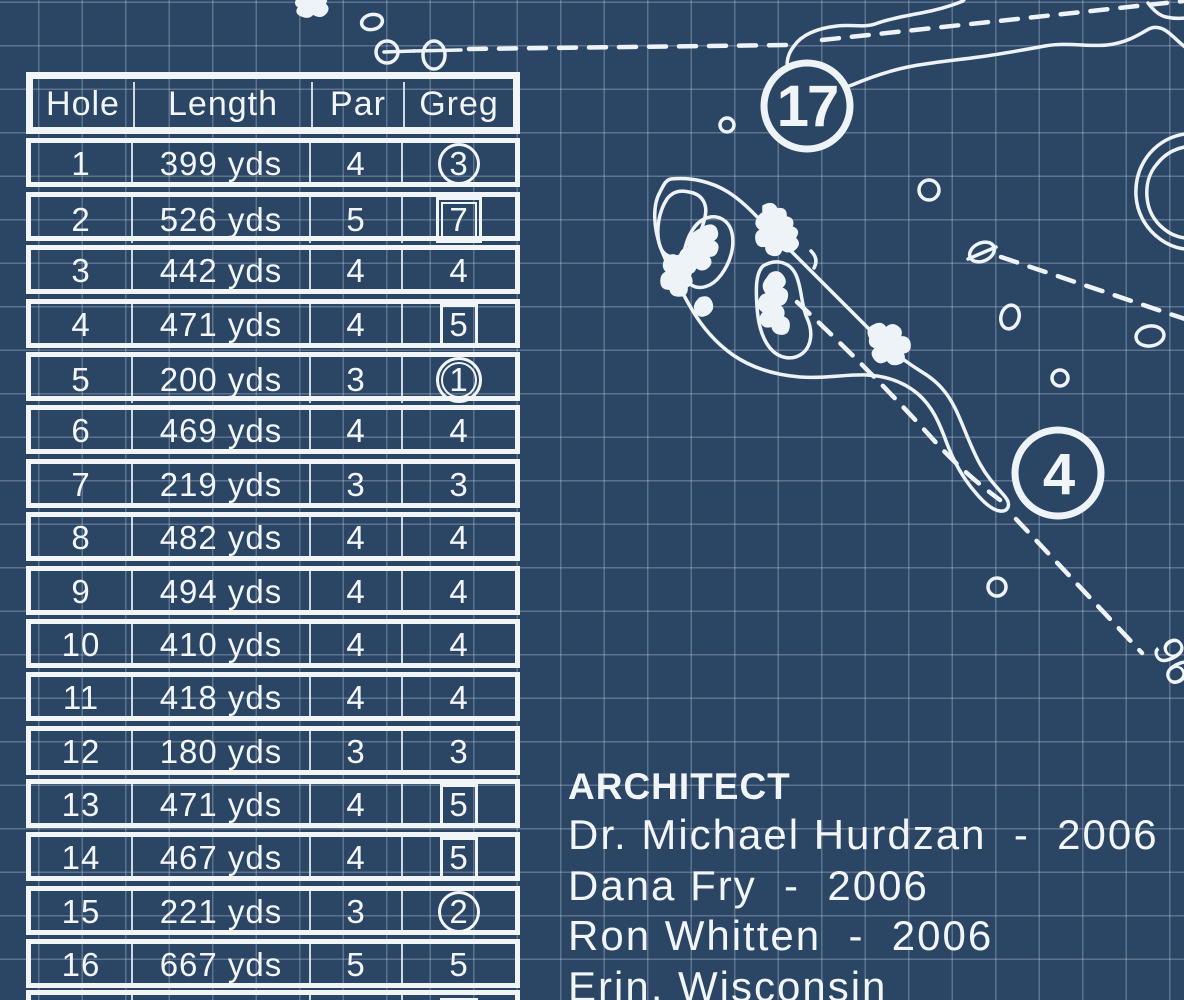 Image resolution: width=1184 pixels, height=1000 pixels. What do you see at coordinates (83, 104) in the screenshot?
I see `header-hole: Hole` at bounding box center [83, 104].